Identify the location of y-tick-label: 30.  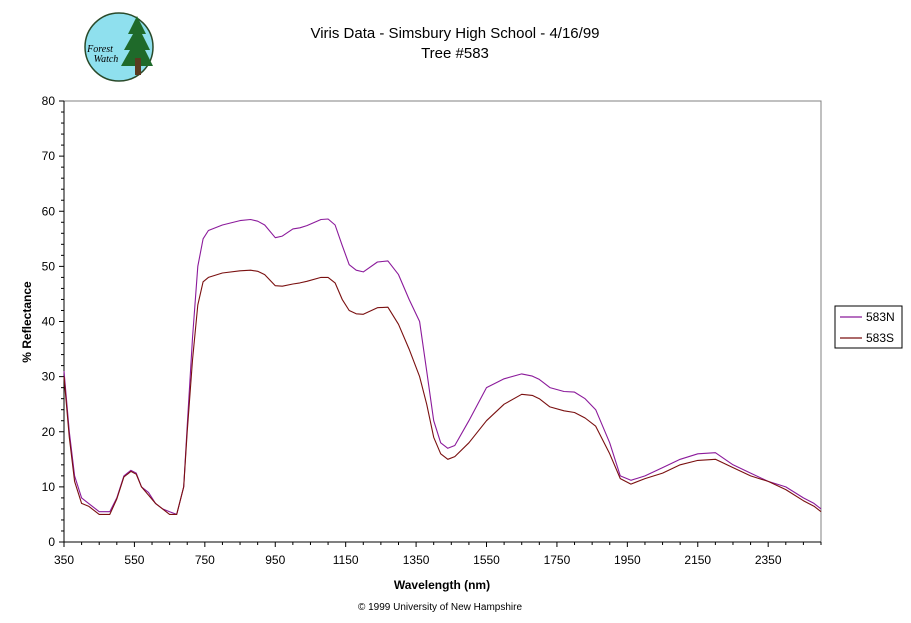
(49, 377).